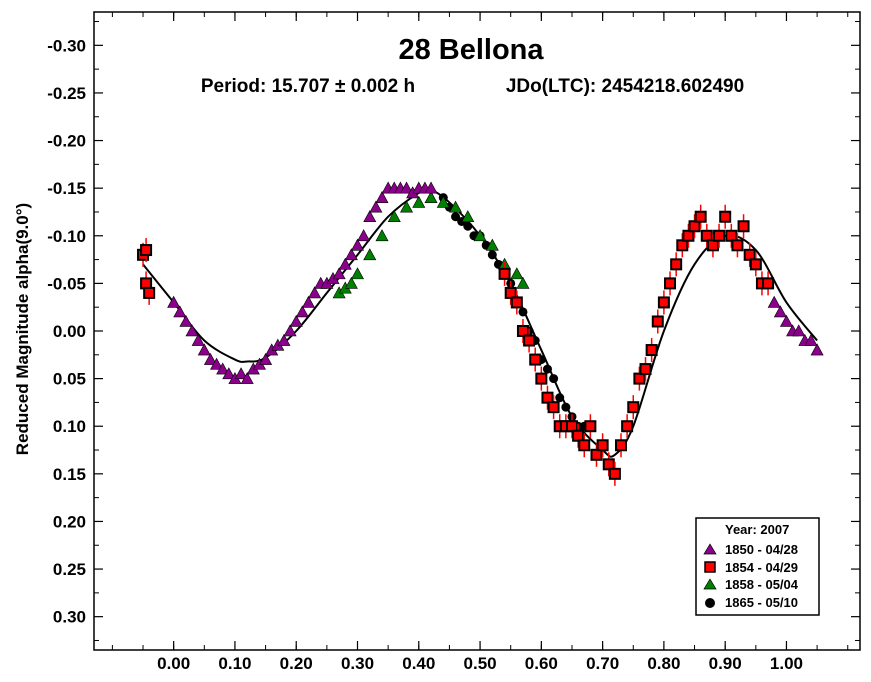 This screenshot has height=682, width=871. I want to click on y-tick-label: -0.05, so click(66, 283).